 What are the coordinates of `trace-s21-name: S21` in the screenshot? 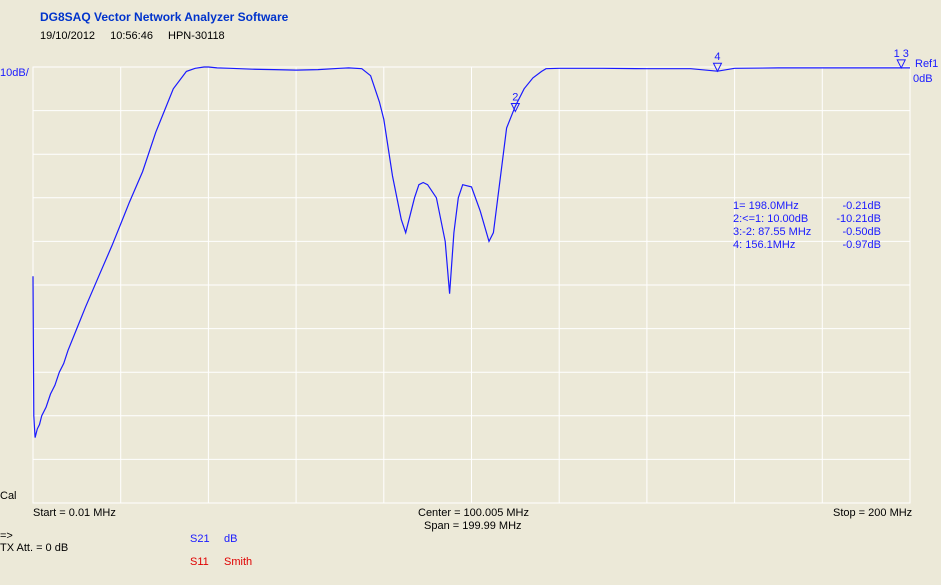 It's located at (200, 539).